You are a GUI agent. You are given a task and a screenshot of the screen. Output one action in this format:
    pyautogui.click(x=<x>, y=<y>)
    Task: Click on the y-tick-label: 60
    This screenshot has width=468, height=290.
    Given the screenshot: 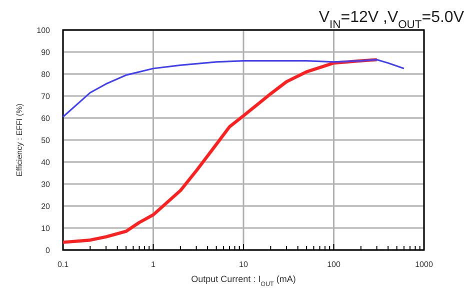 What is the action you would take?
    pyautogui.click(x=46, y=118)
    